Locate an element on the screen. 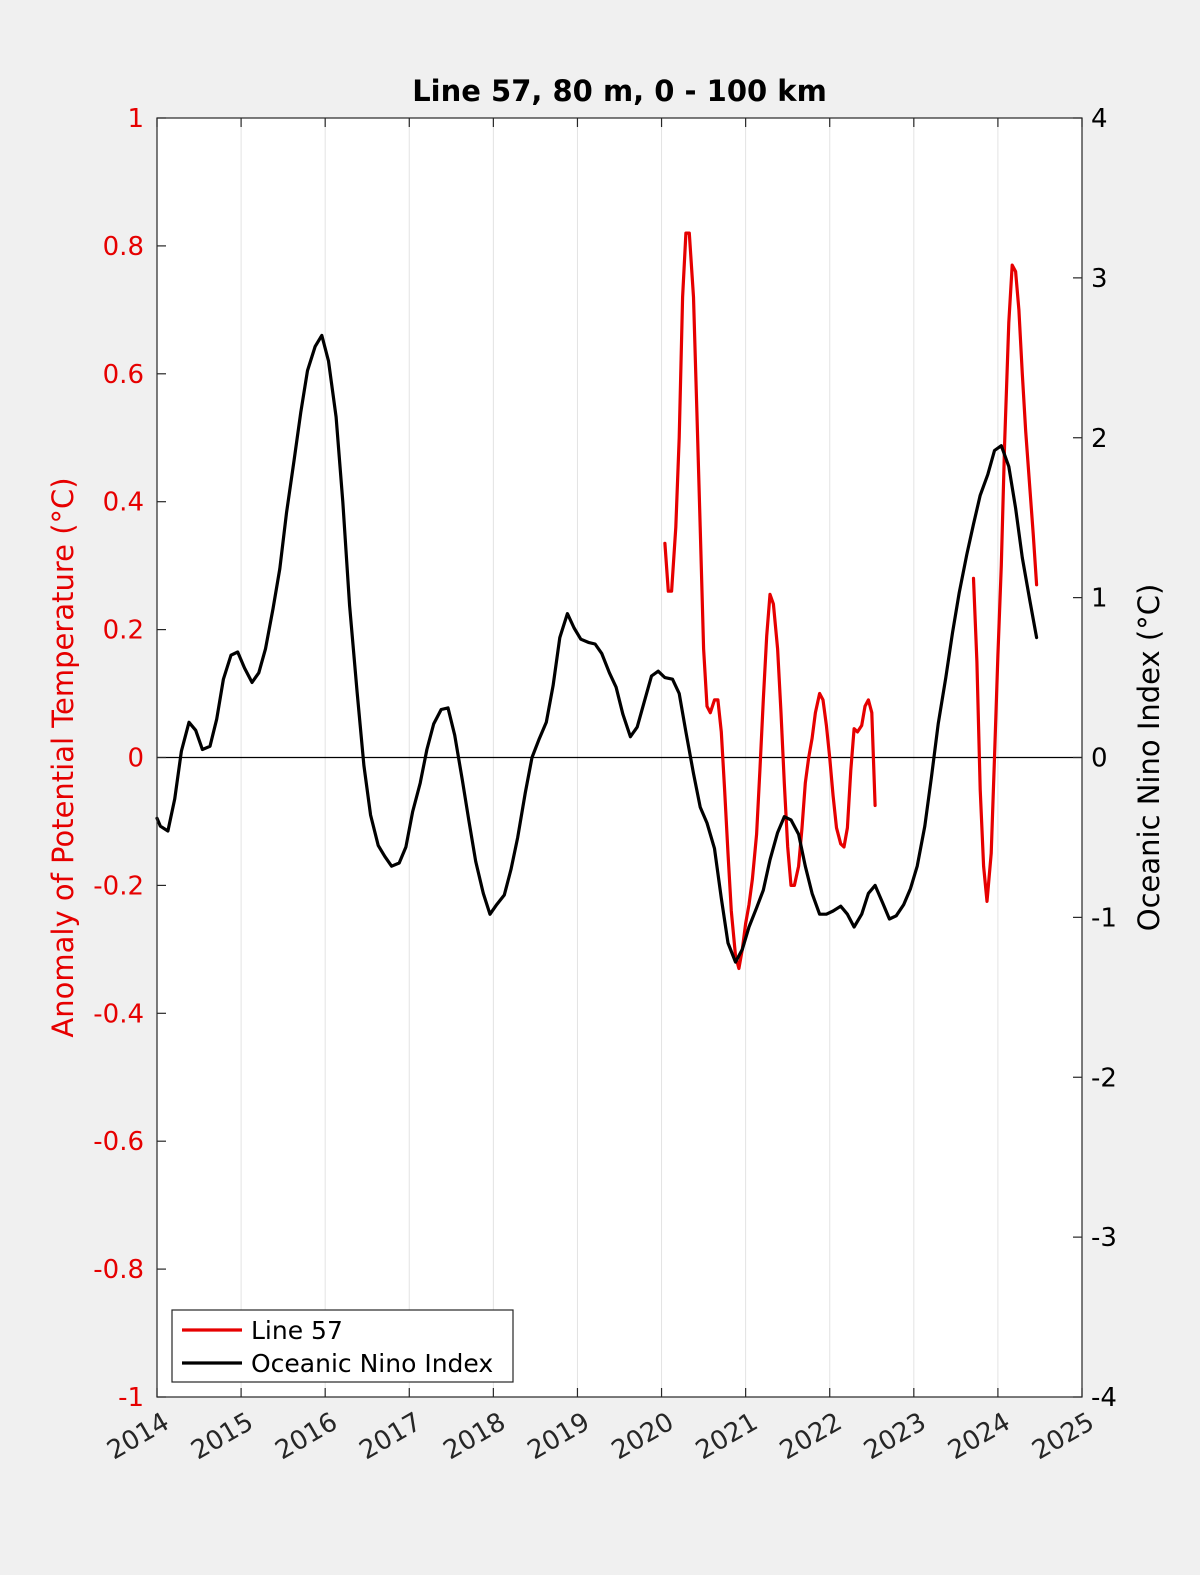 The height and width of the screenshot is (1575, 1200). y-right-tick-label: 0 is located at coordinates (1099, 759).